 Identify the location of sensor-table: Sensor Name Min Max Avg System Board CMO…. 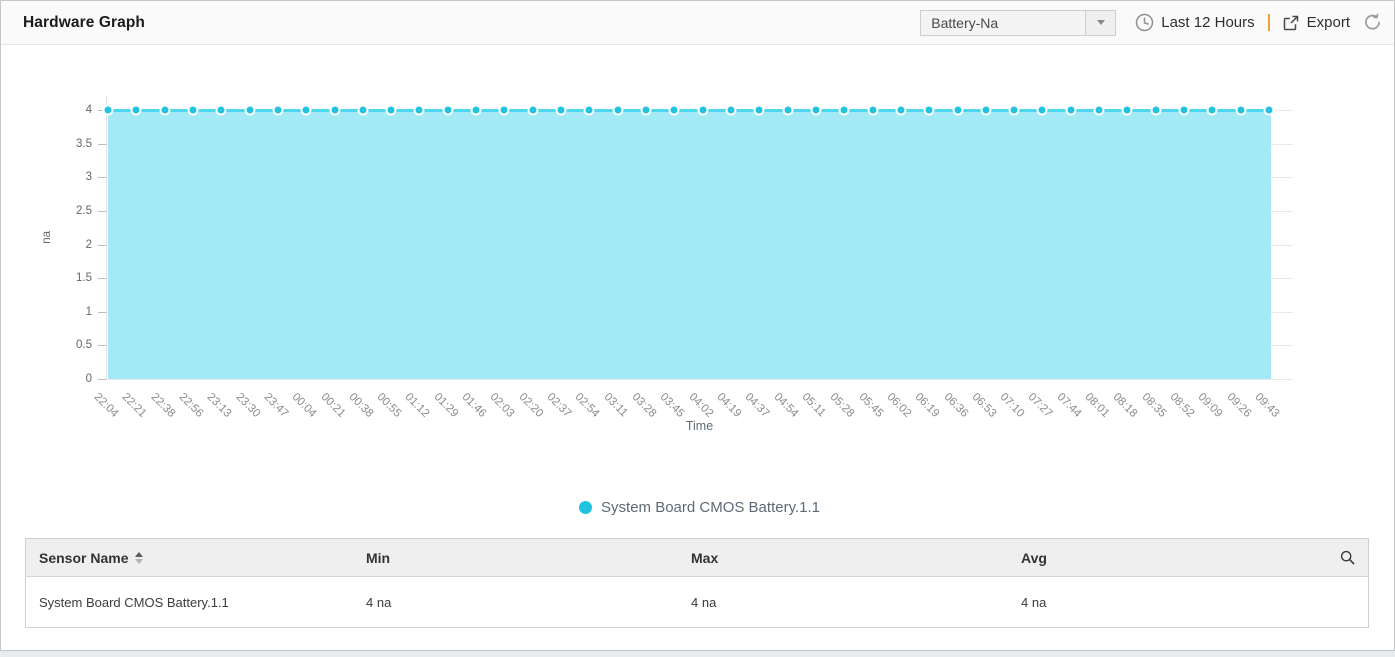
(697, 583).